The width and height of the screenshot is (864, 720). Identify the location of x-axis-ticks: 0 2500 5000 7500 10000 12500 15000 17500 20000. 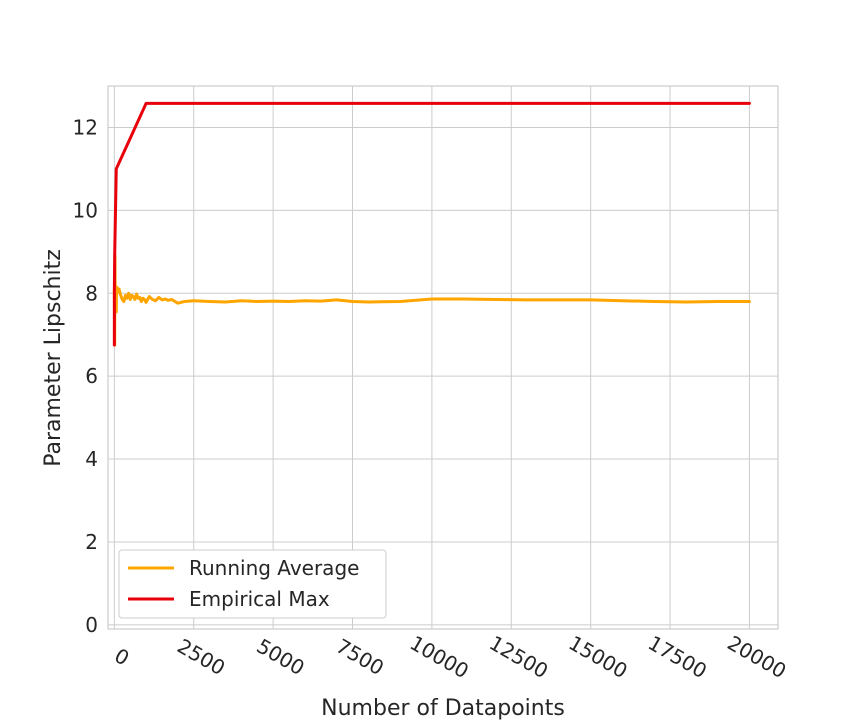
(450, 657).